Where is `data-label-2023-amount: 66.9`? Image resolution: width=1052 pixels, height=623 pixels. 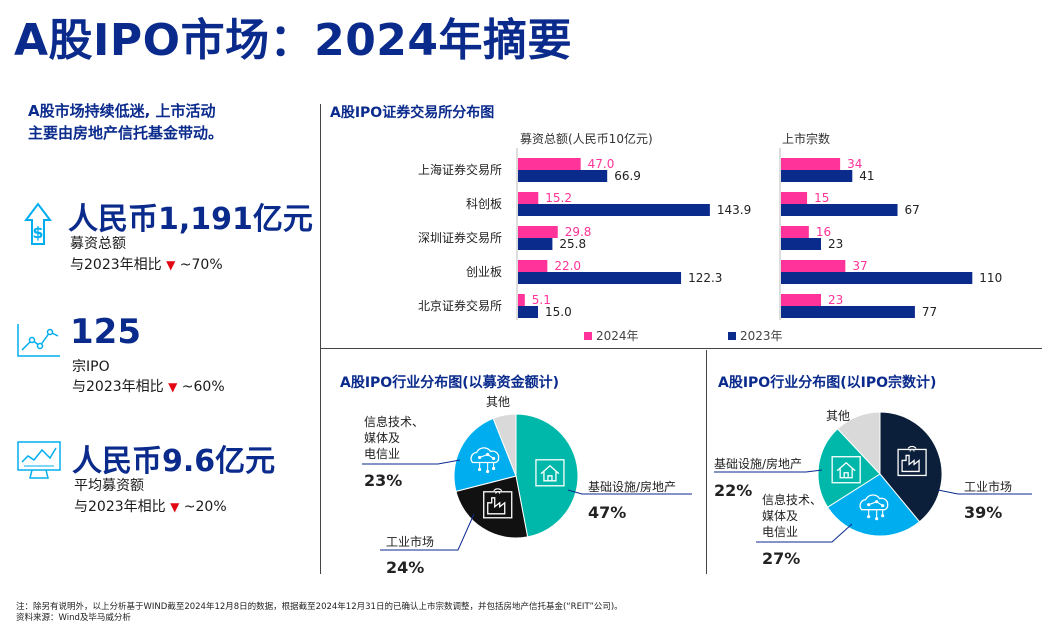 data-label-2023-amount: 66.9 is located at coordinates (627, 176).